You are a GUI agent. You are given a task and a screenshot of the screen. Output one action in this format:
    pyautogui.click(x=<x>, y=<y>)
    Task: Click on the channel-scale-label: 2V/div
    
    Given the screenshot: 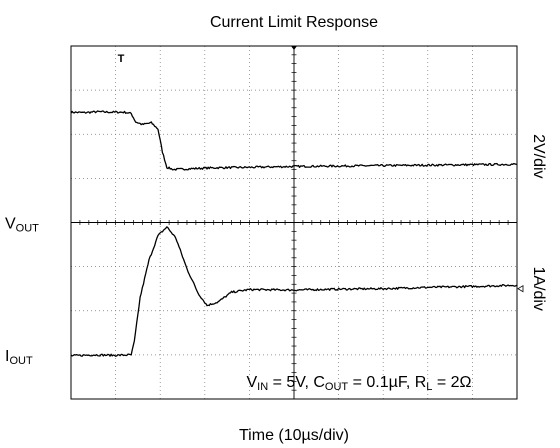 What is the action you would take?
    pyautogui.click(x=538, y=156)
    